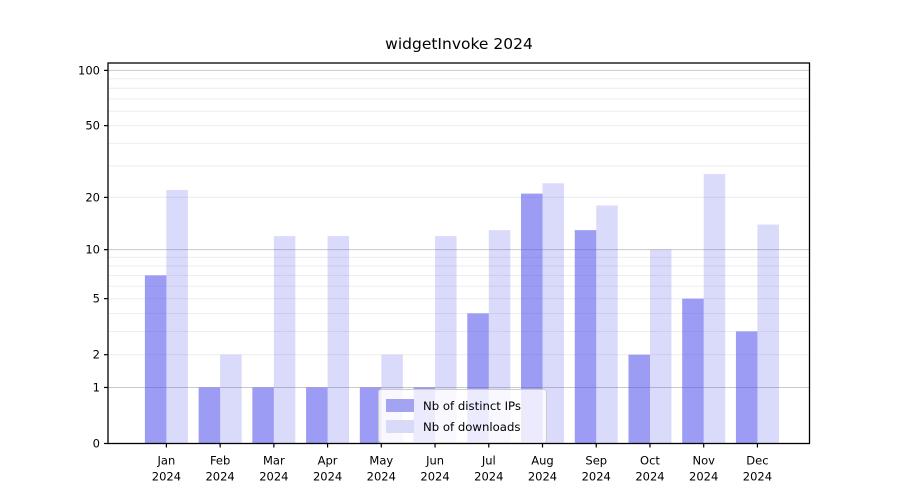 The height and width of the screenshot is (500, 900). Describe the element at coordinates (96, 444) in the screenshot. I see `y-tick-label: 0` at that location.